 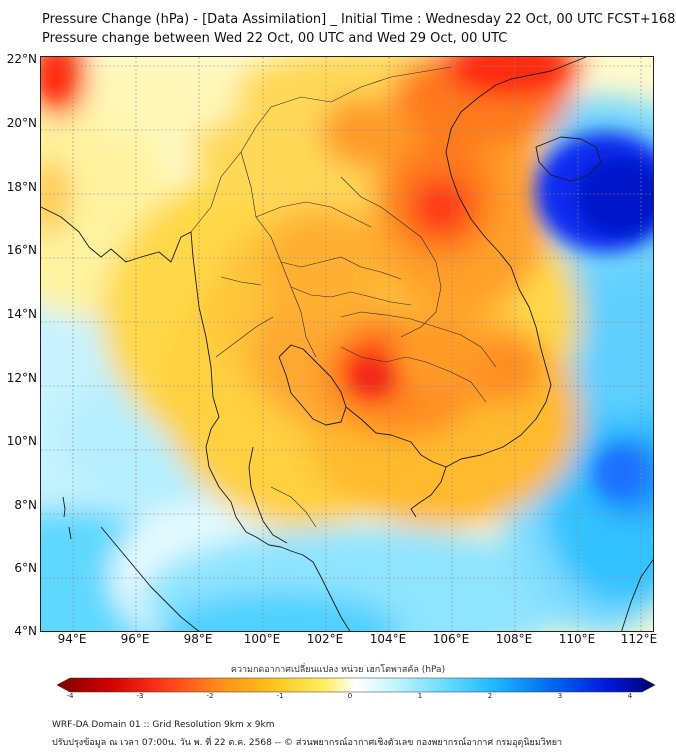 What do you see at coordinates (388, 639) in the screenshot?
I see `lon-label: 104°E` at bounding box center [388, 639].